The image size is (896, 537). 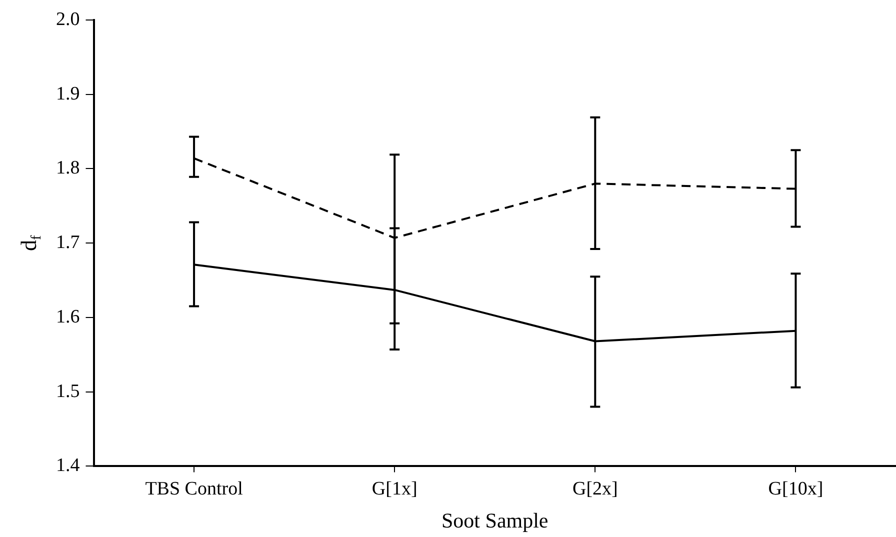 What do you see at coordinates (68, 93) in the screenshot?
I see `y-tick-label: 1.9` at bounding box center [68, 93].